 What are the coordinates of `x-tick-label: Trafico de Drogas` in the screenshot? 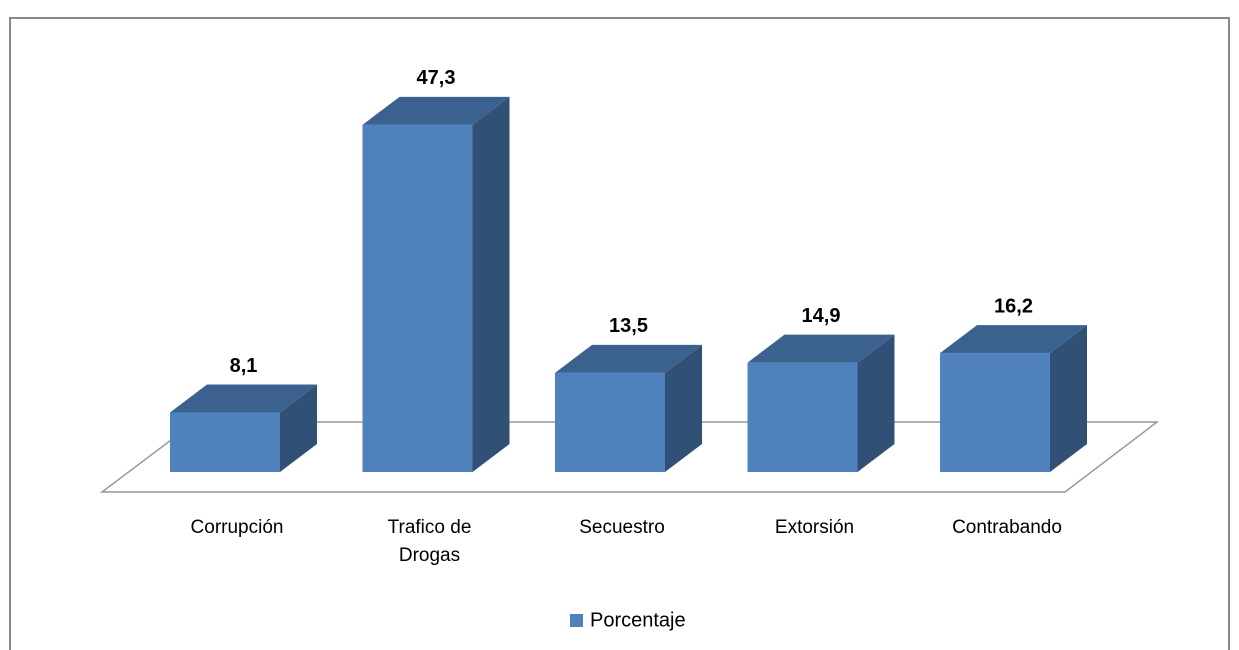 It's located at (429, 541).